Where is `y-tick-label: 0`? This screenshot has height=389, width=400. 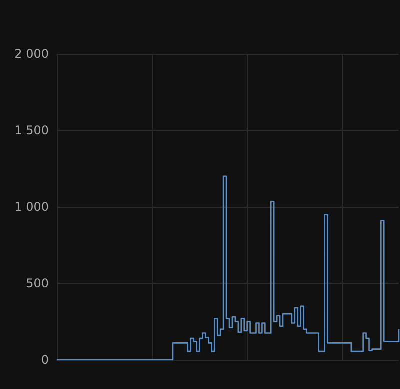
y-tick-label: 0 is located at coordinates (45, 360).